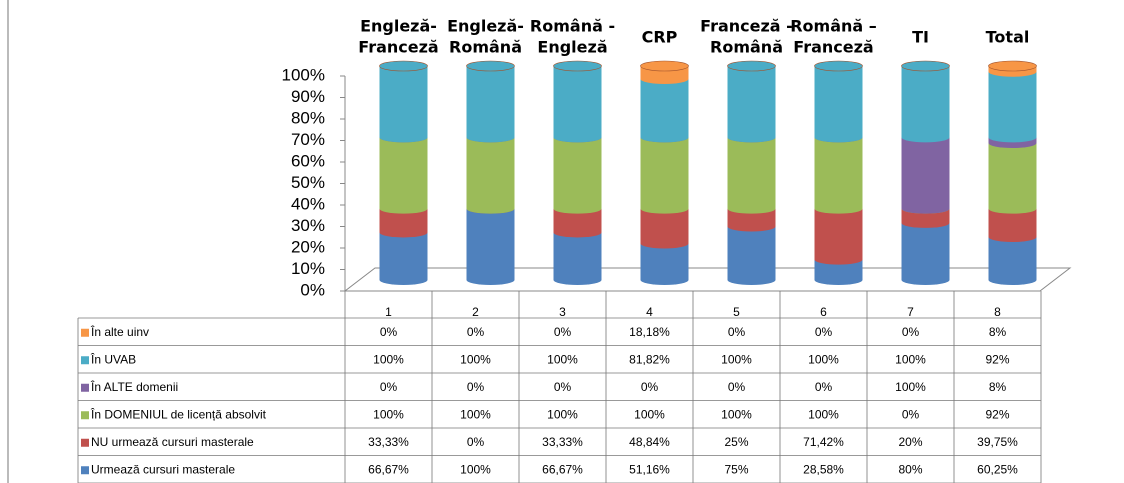 This screenshot has height=483, width=1124. Describe the element at coordinates (997, 469) in the screenshot. I see `table-cell: 60,25%` at that location.